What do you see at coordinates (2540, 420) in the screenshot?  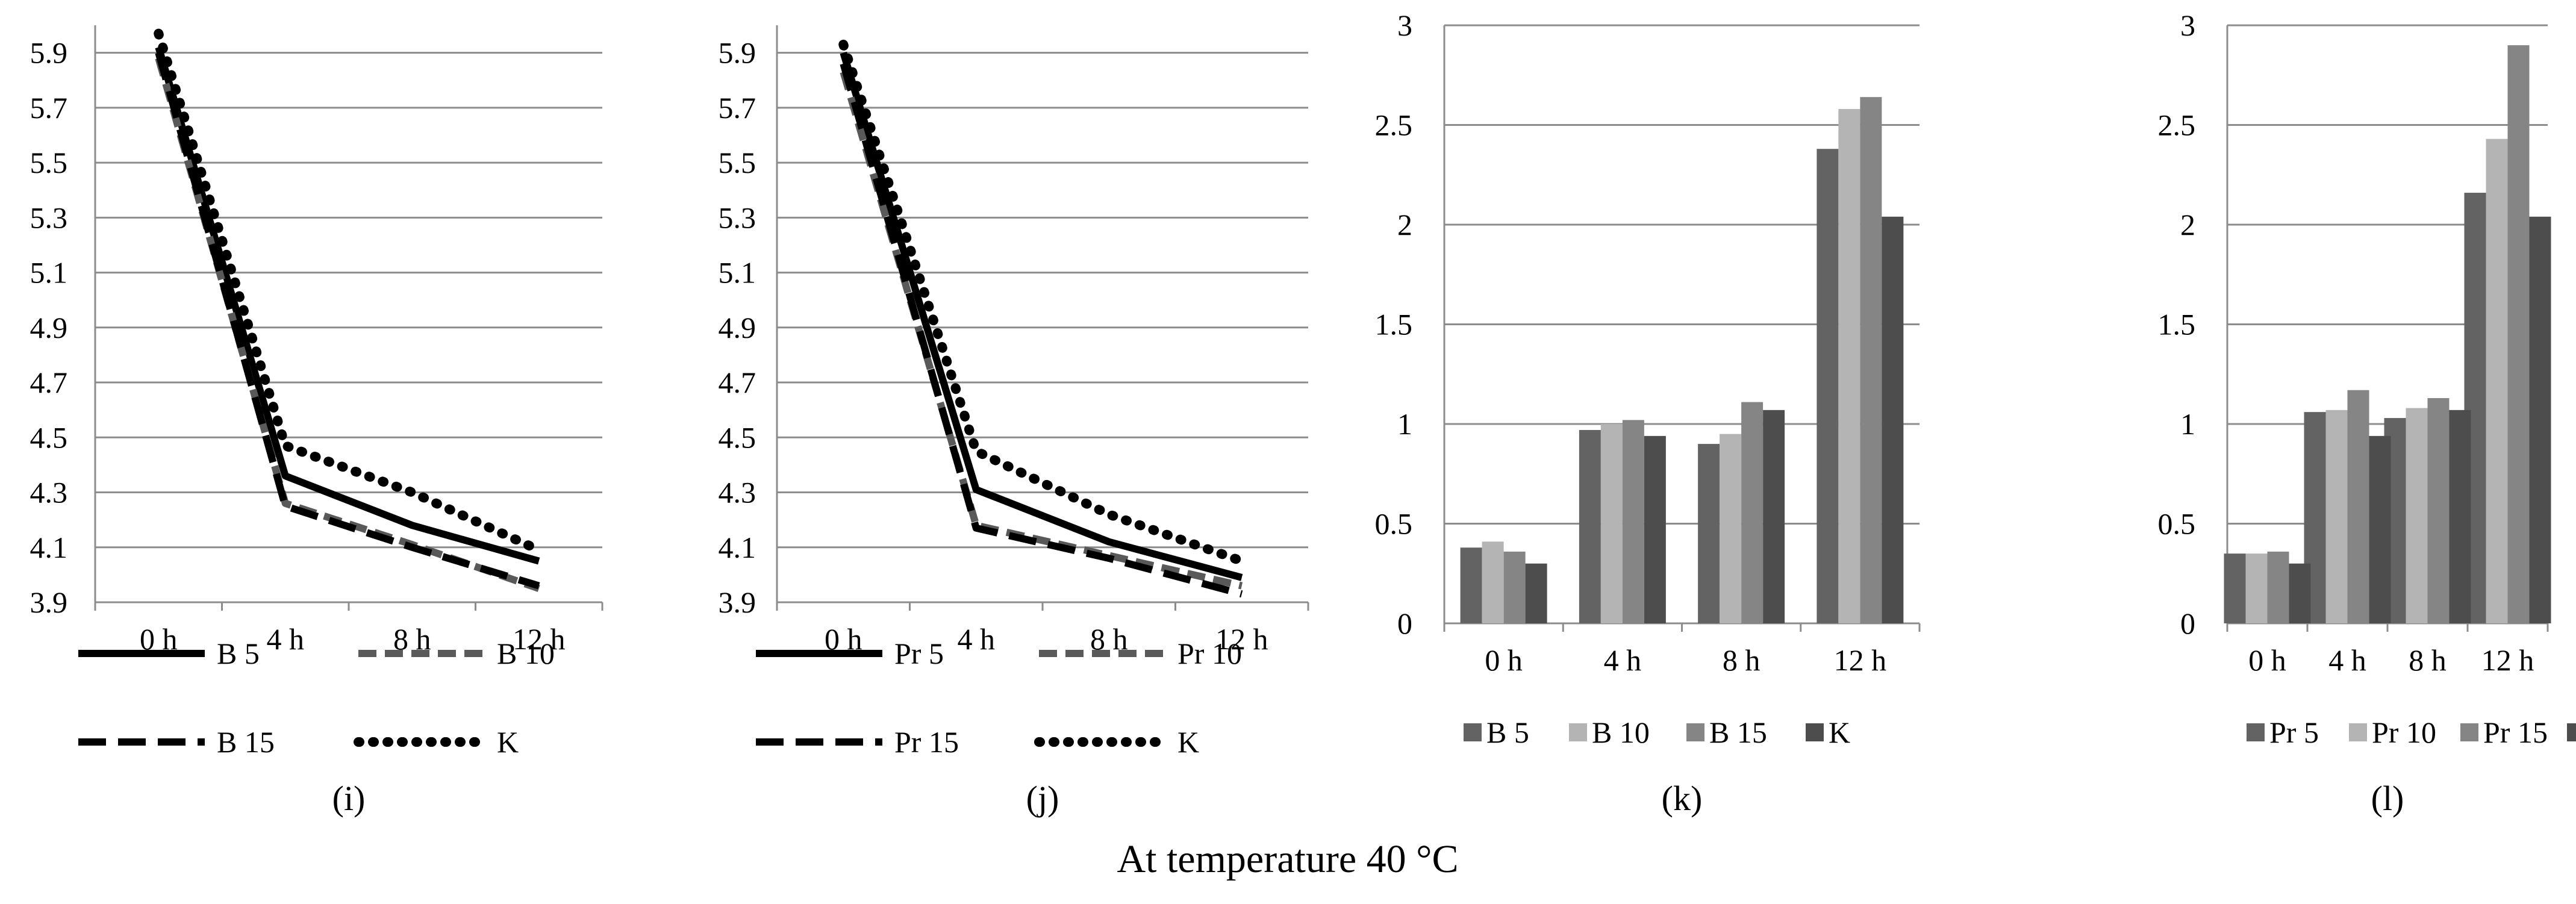 I see `bar-k-12h` at bounding box center [2540, 420].